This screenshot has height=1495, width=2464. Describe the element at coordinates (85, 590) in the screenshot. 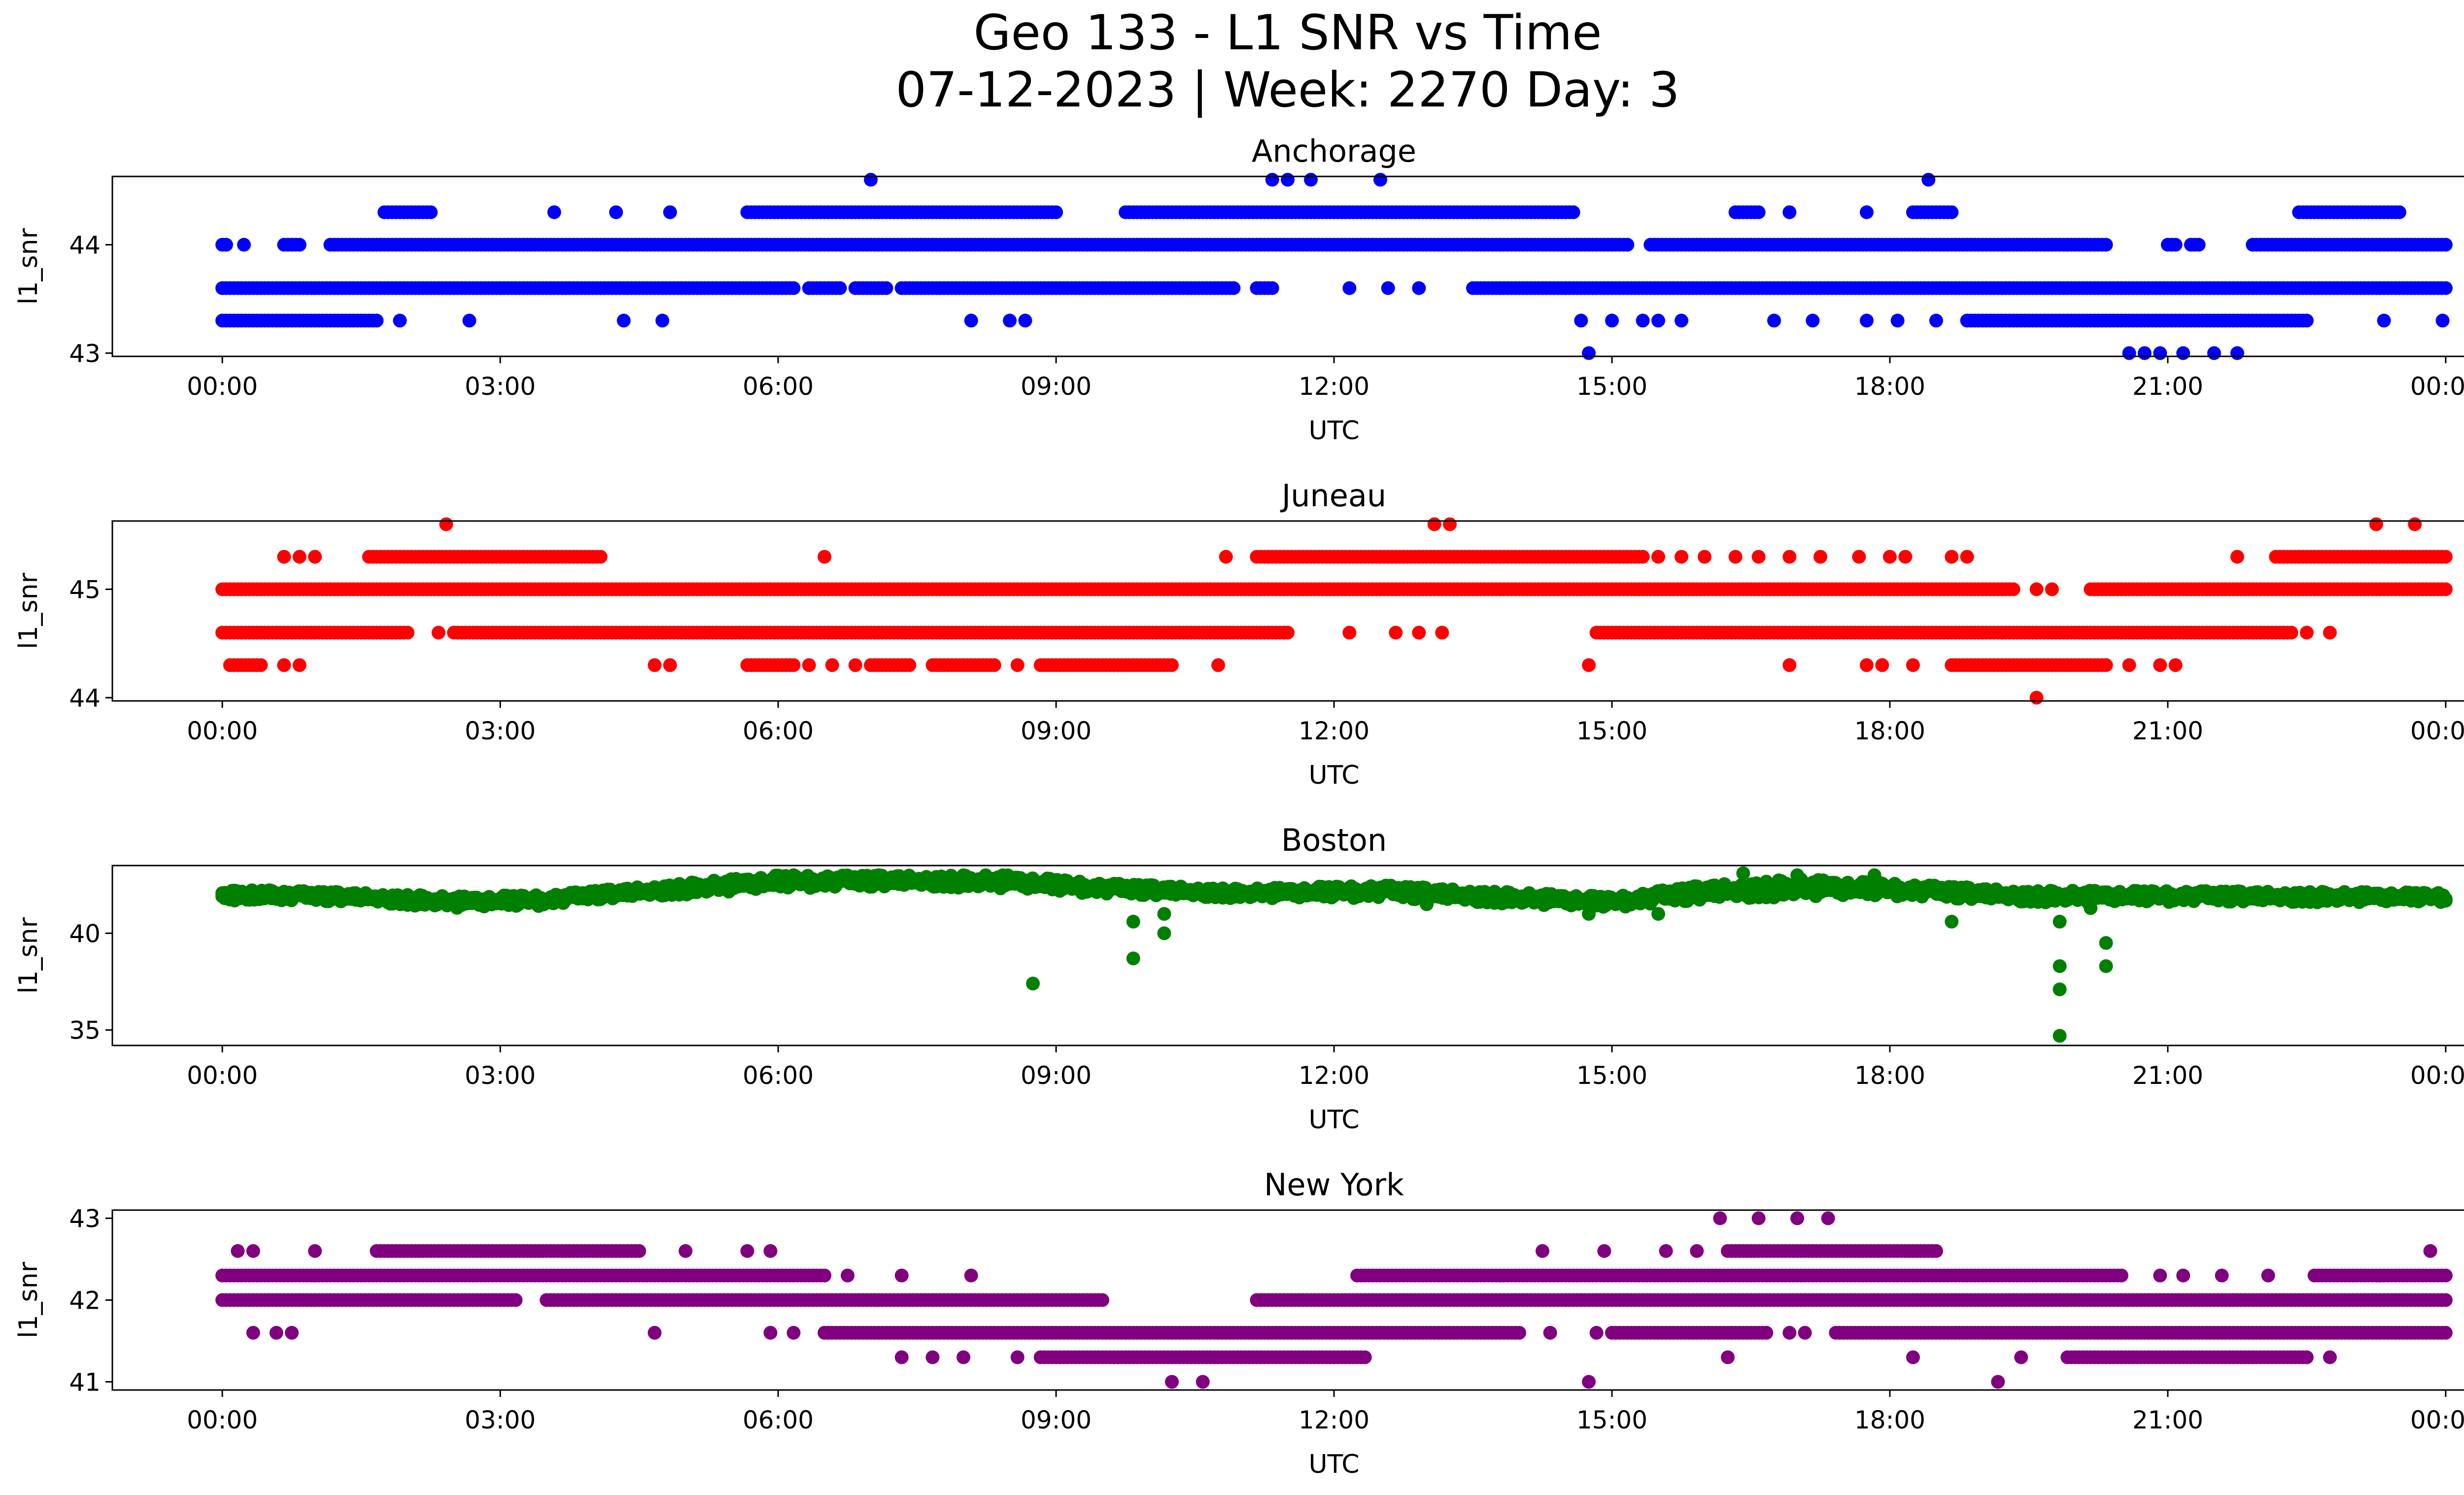

I see `y-tick-label: 45` at that location.